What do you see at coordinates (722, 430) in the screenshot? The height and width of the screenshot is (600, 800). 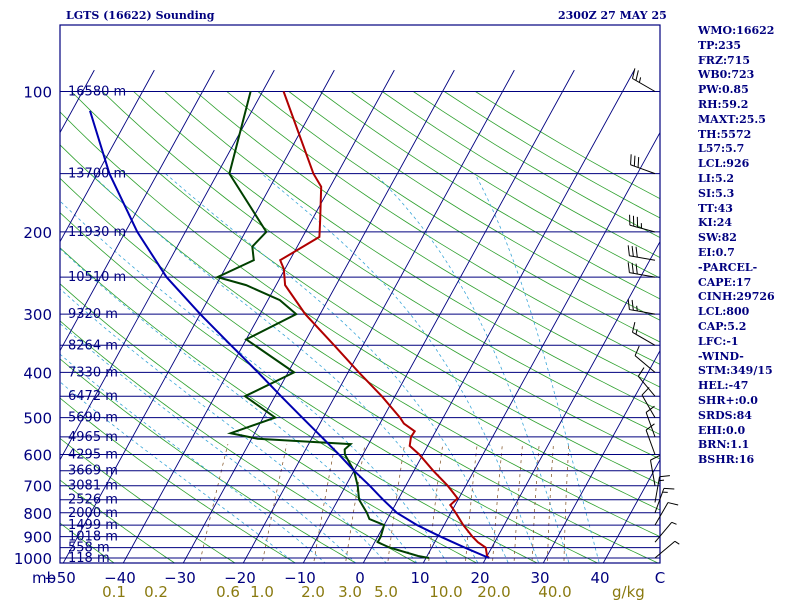 I see `index-item: EHI:0.0` at bounding box center [722, 430].